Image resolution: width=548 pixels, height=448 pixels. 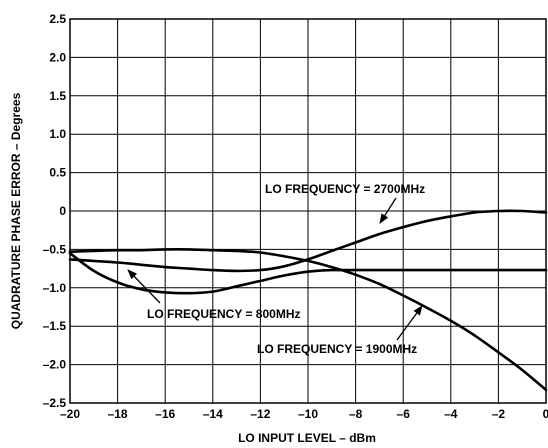 I want to click on y-tick-label: –2.5, so click(x=55, y=403).